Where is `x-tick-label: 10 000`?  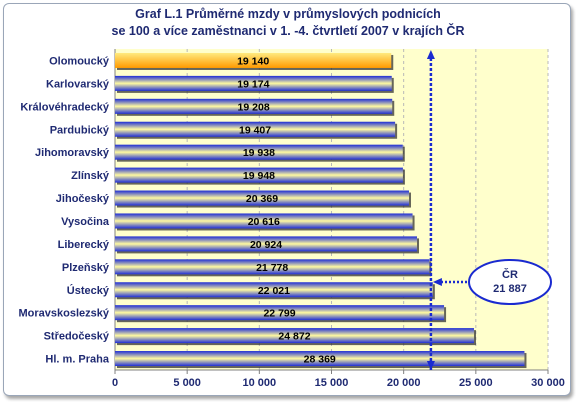 x-tick-label: 10 000 is located at coordinates (260, 383).